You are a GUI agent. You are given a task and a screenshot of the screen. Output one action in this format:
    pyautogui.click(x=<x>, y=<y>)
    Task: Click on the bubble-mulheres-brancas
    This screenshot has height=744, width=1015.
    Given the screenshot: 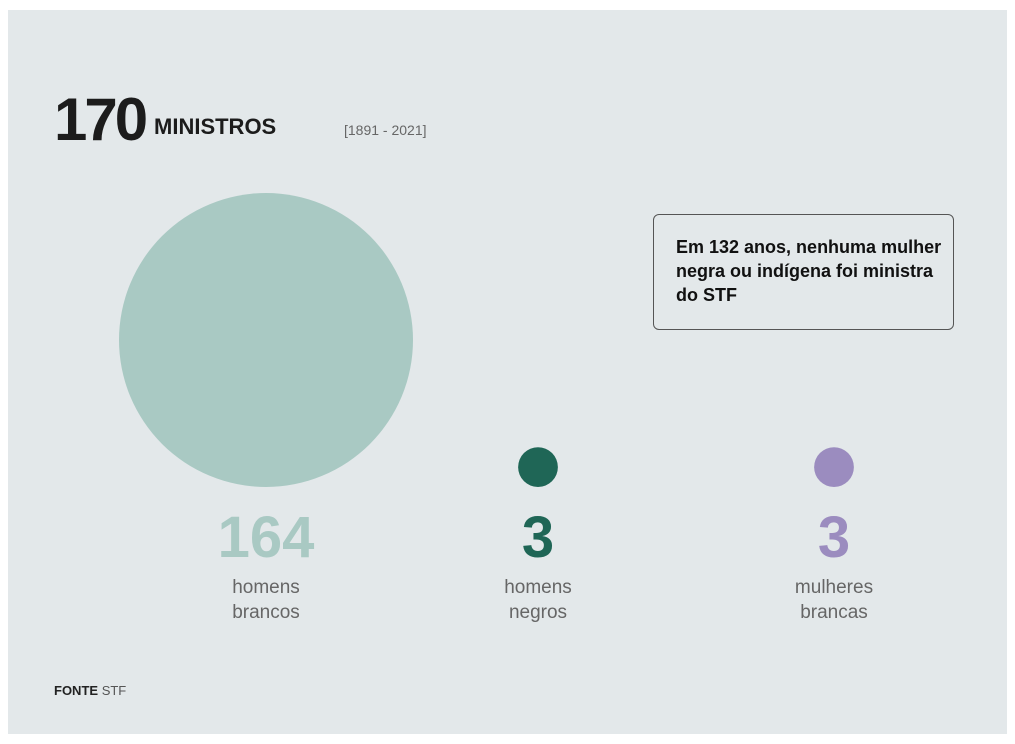 What is the action you would take?
    pyautogui.click(x=834, y=467)
    